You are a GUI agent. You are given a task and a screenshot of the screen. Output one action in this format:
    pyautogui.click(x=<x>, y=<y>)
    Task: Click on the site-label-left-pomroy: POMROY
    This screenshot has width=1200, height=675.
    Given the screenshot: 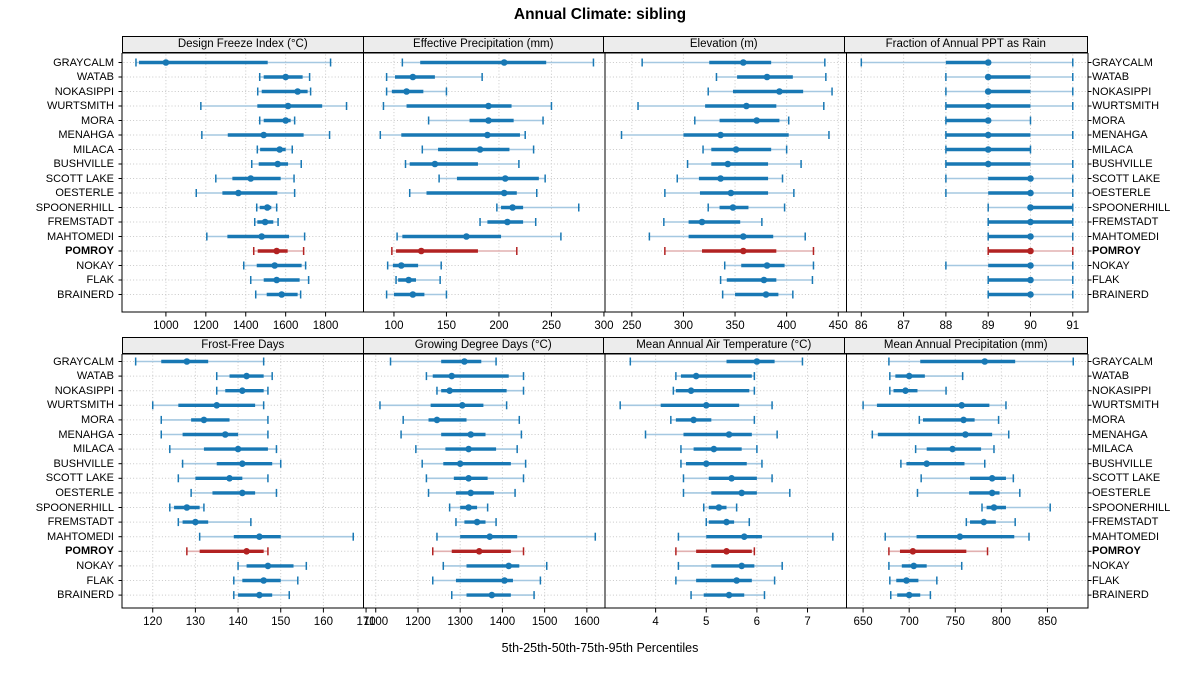 What is the action you would take?
    pyautogui.click(x=89, y=251)
    